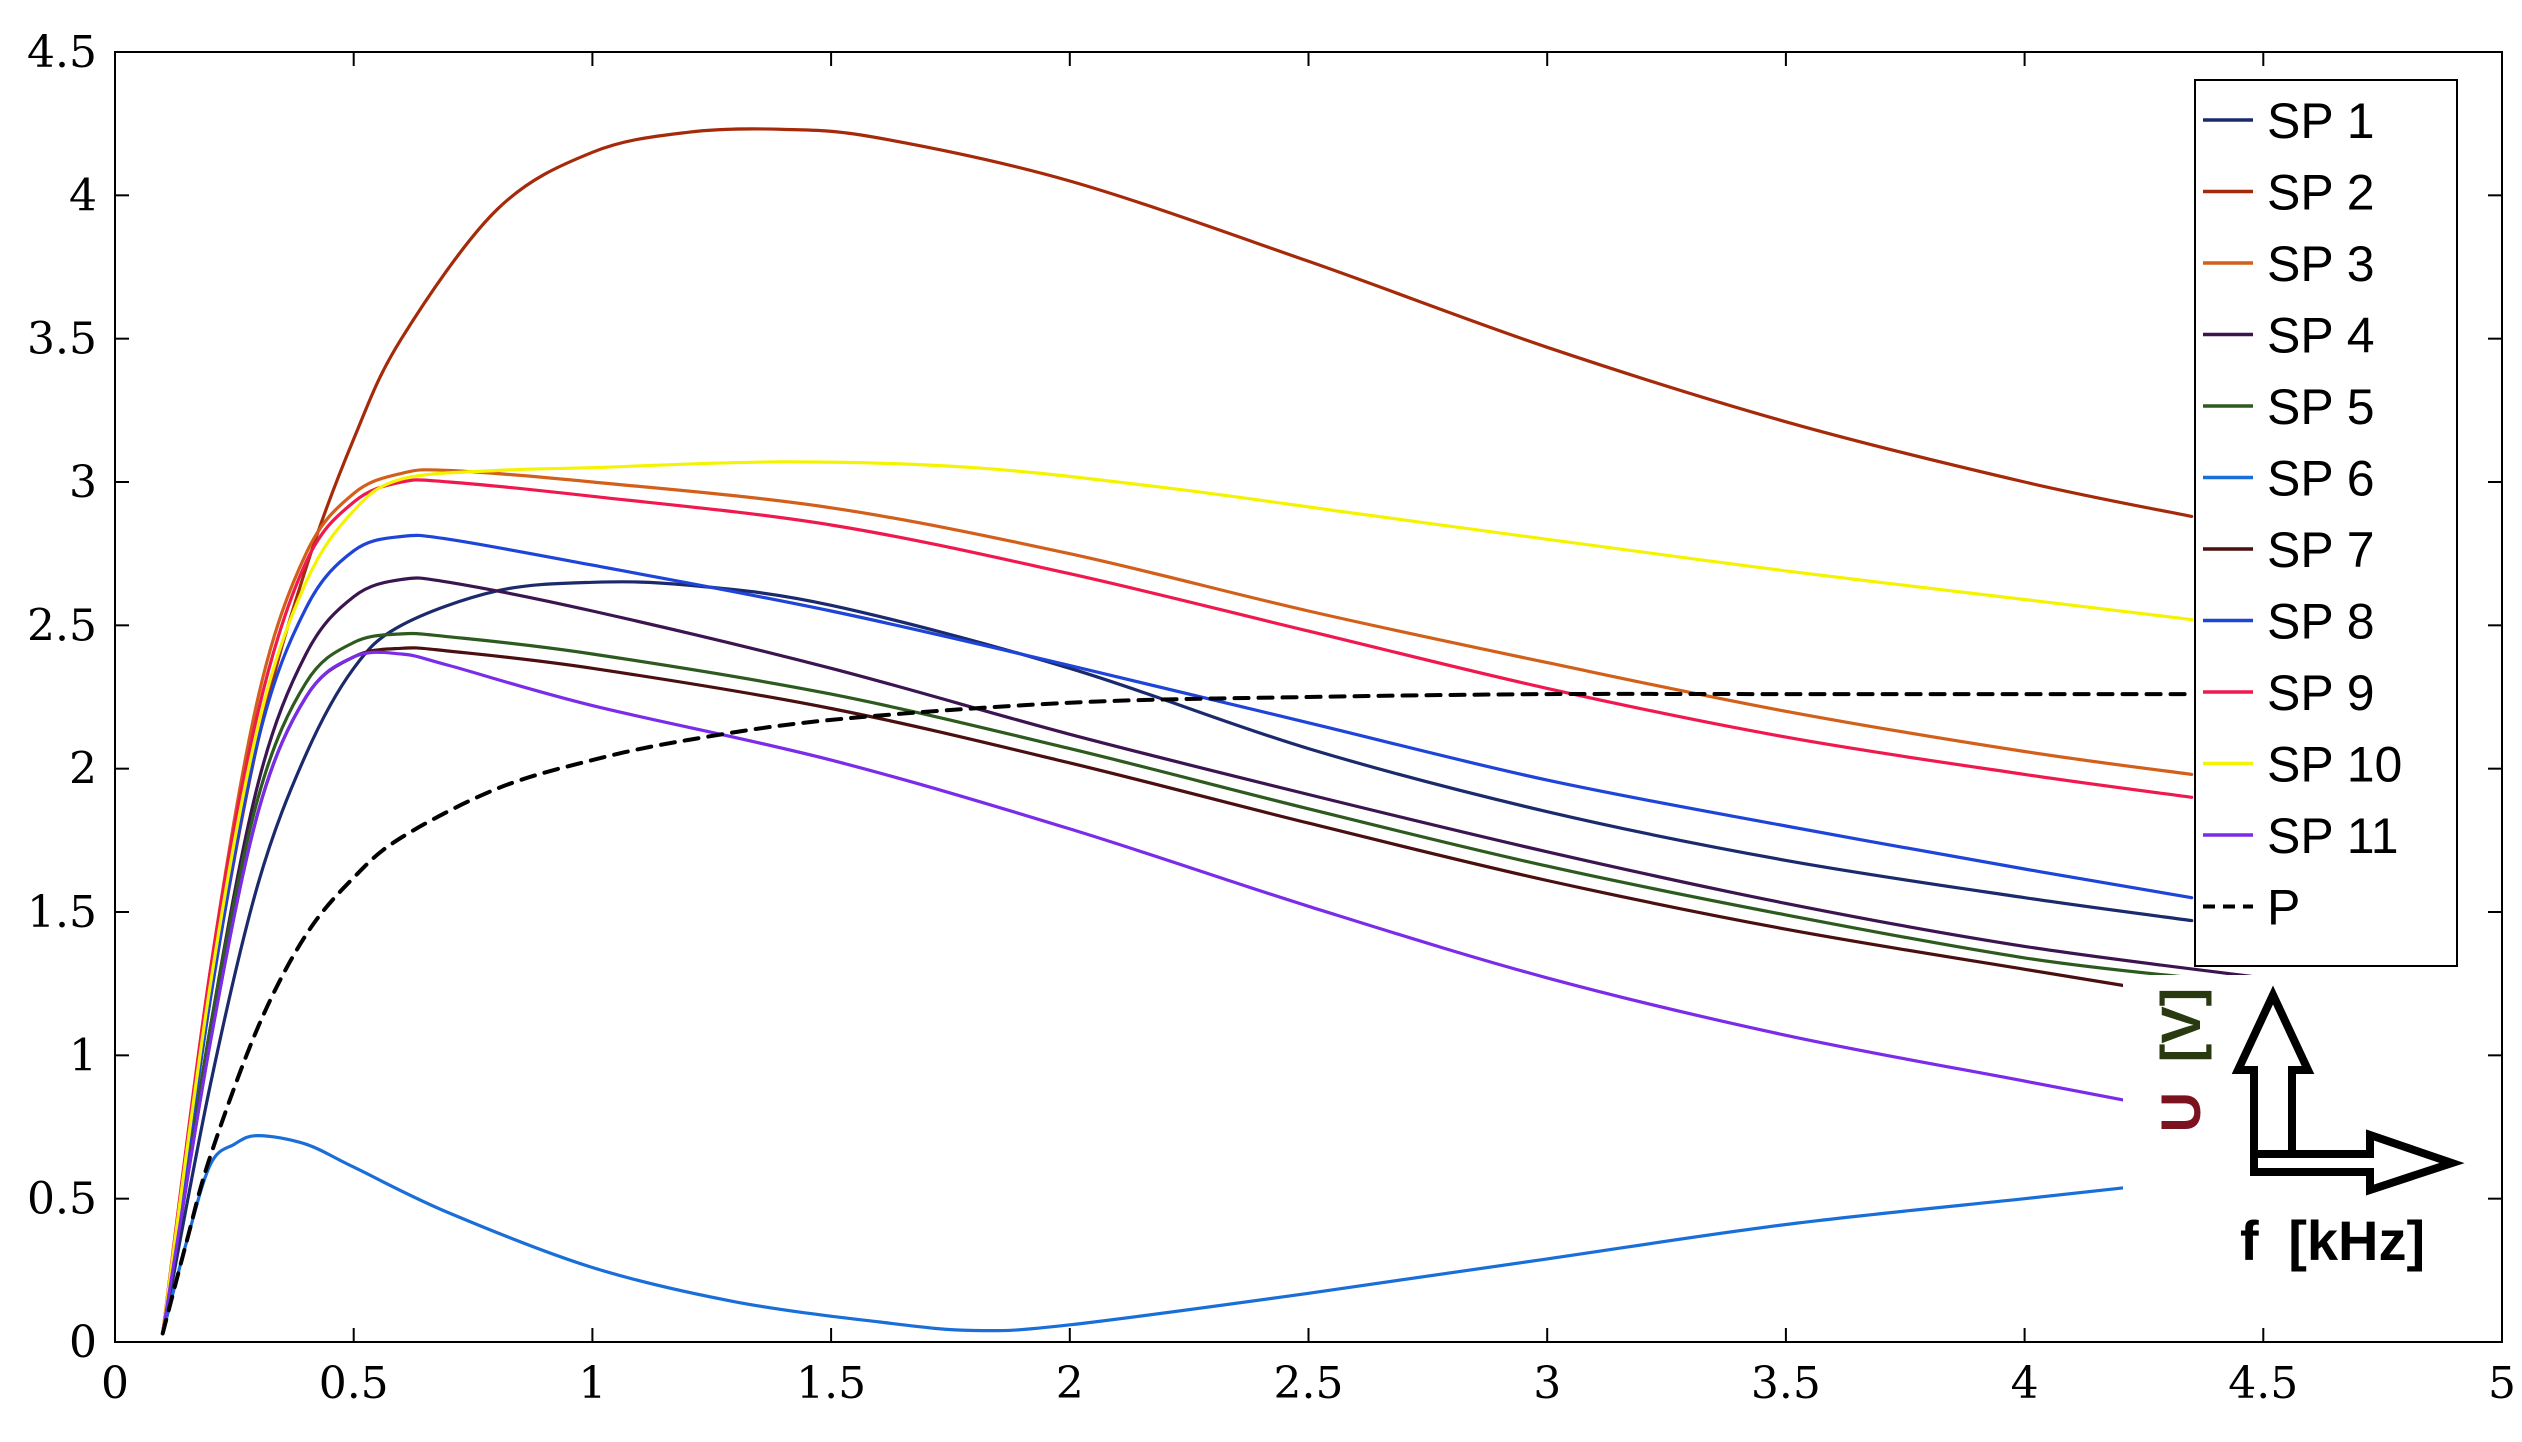  Describe the element at coordinates (83, 1342) in the screenshot. I see `y-tick-label: 0` at that location.